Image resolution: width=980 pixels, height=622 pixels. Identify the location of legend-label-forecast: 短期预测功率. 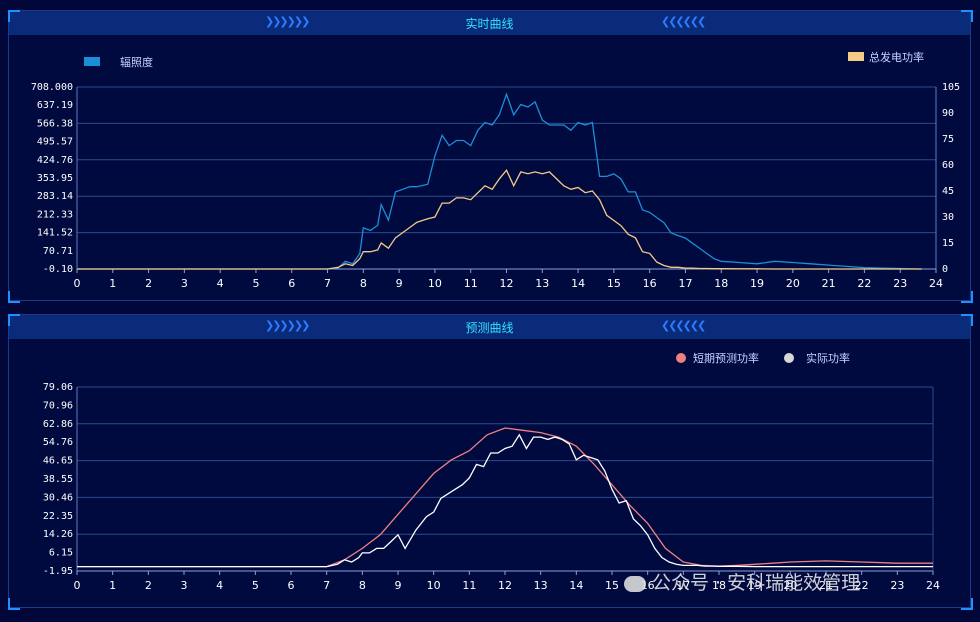
(726, 358).